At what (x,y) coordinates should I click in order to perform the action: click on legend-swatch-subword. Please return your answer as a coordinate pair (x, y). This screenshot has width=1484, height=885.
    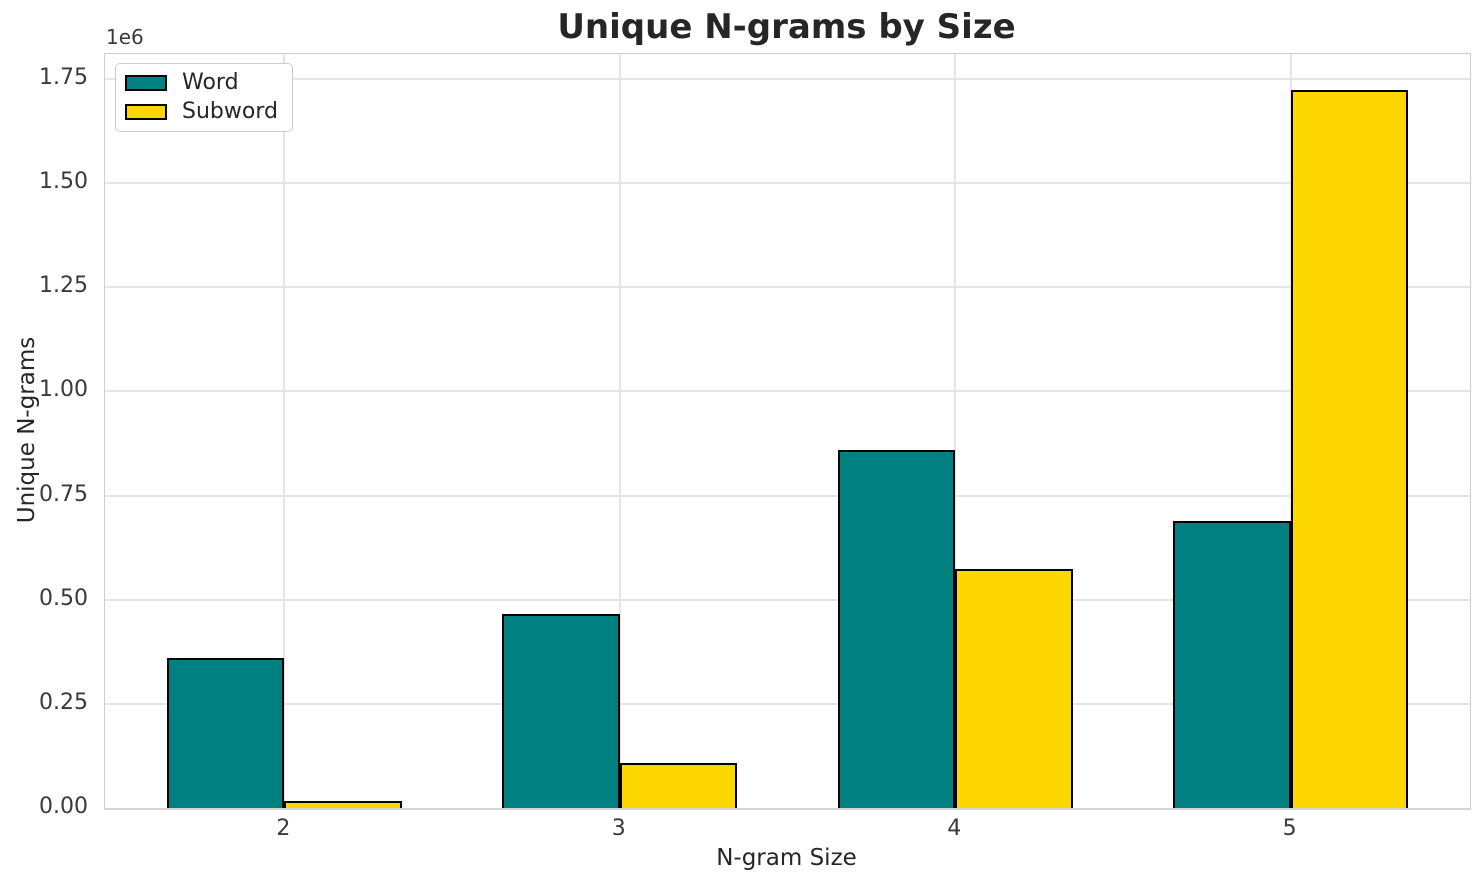
    Looking at the image, I should click on (146, 112).